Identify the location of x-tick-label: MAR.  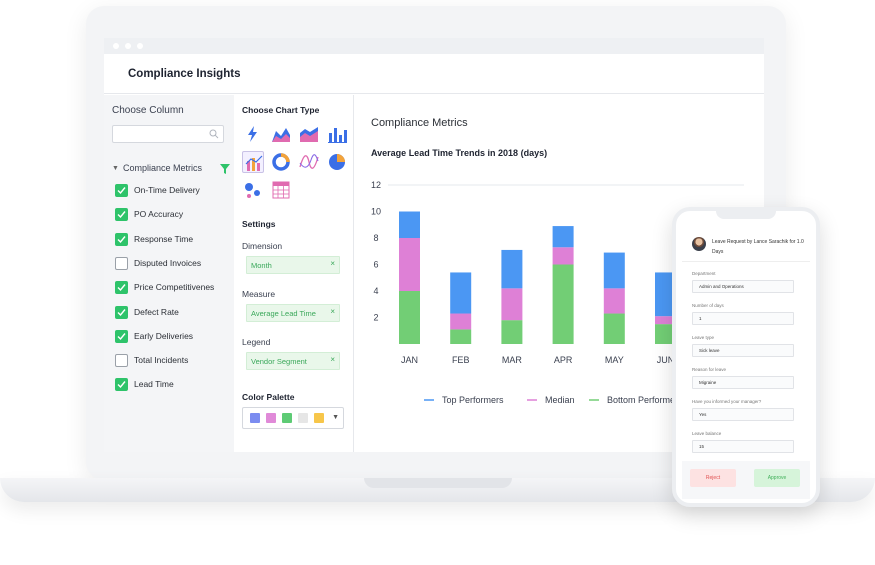
(512, 360).